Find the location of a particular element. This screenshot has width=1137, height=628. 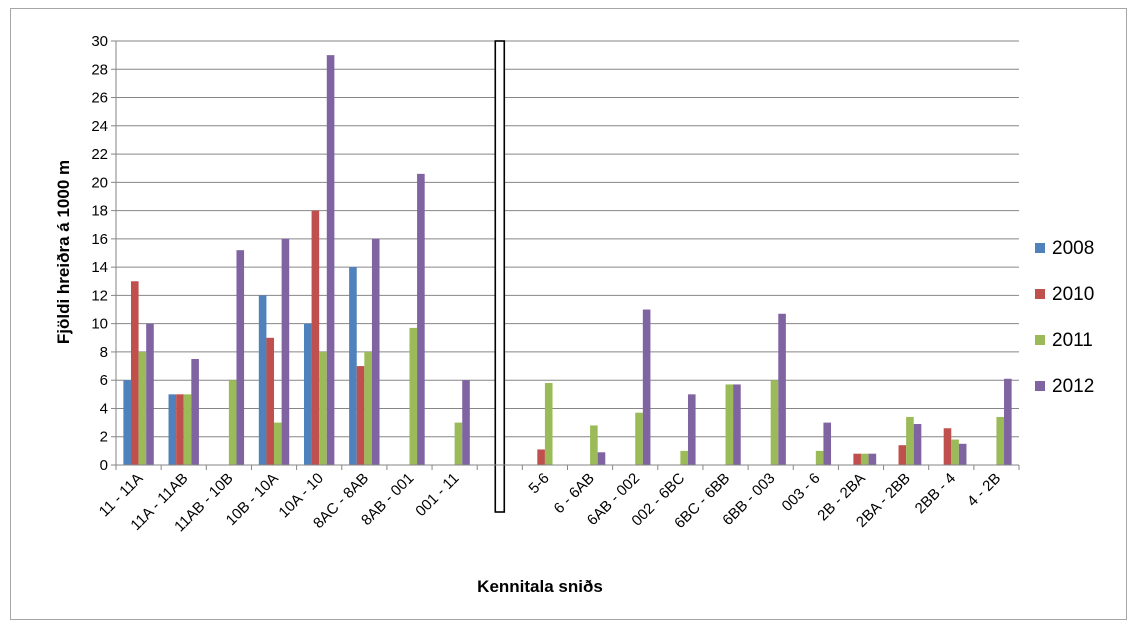

x-tick-label: 2BB - 4 is located at coordinates (935, 493).